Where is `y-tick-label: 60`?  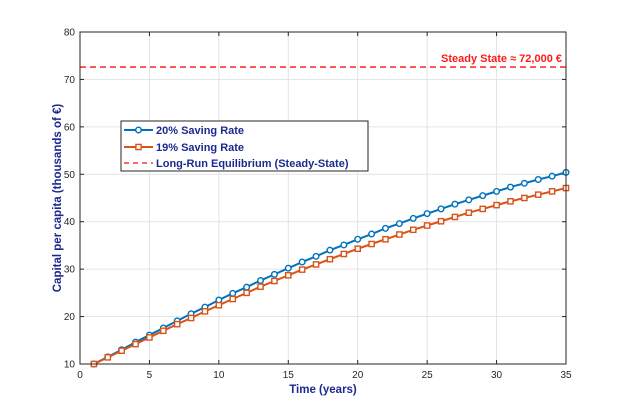 y-tick-label: 60 is located at coordinates (70, 127).